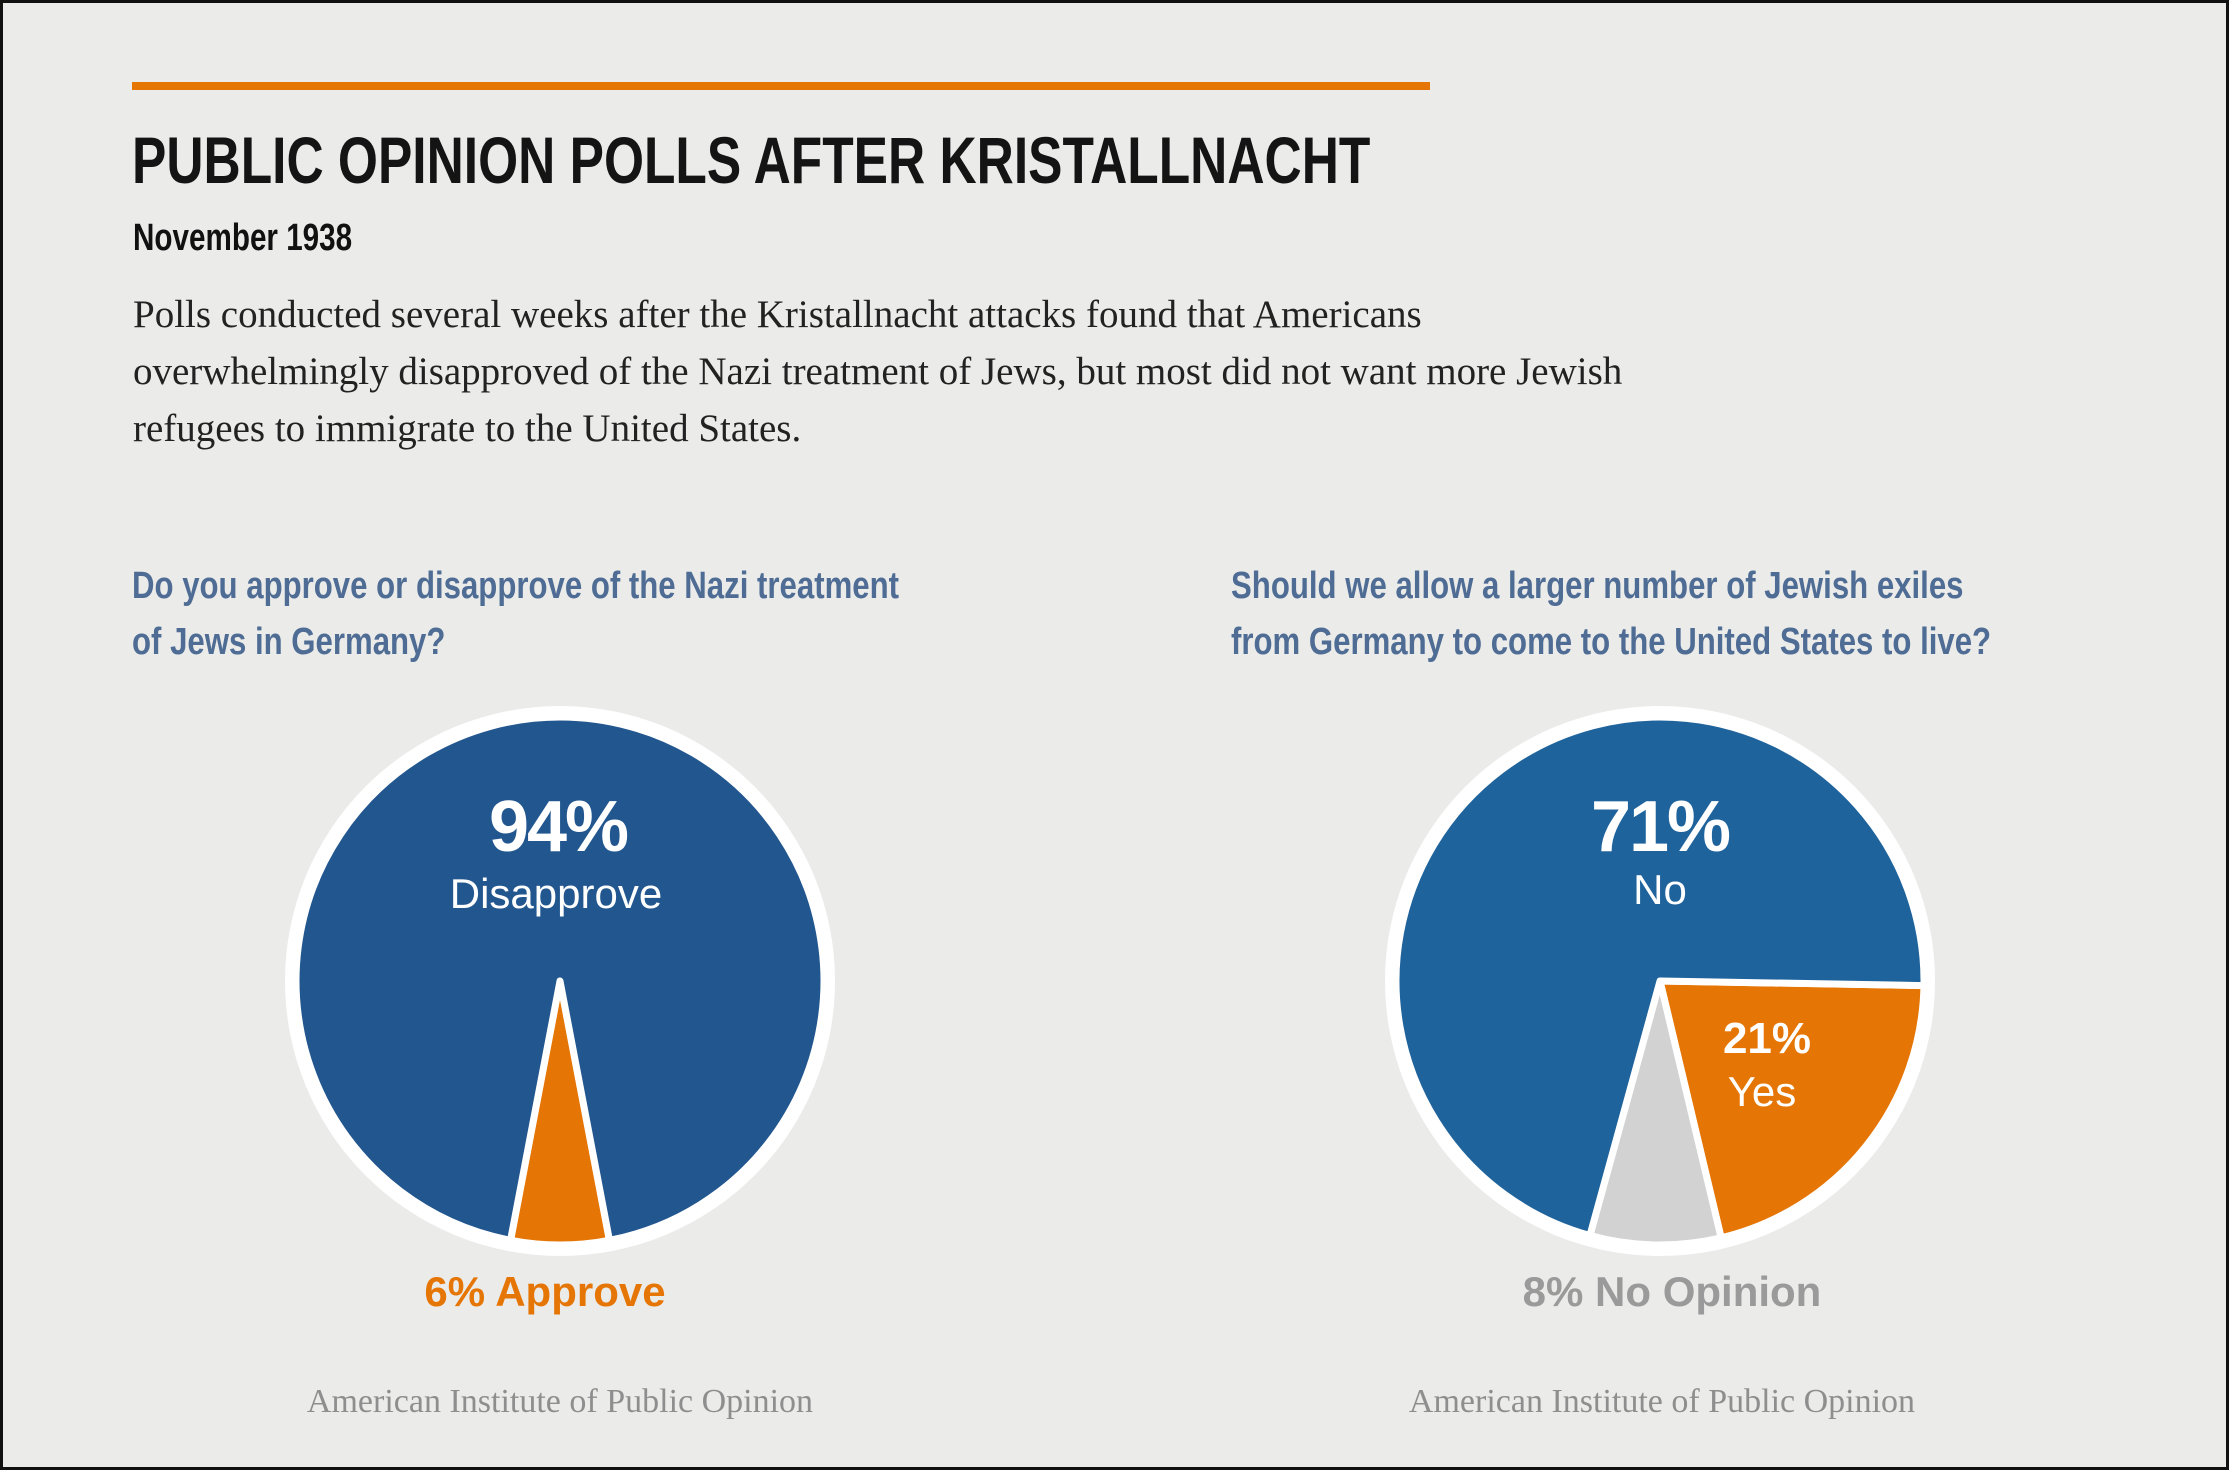  What do you see at coordinates (1660, 889) in the screenshot?
I see `no-category-label: No` at bounding box center [1660, 889].